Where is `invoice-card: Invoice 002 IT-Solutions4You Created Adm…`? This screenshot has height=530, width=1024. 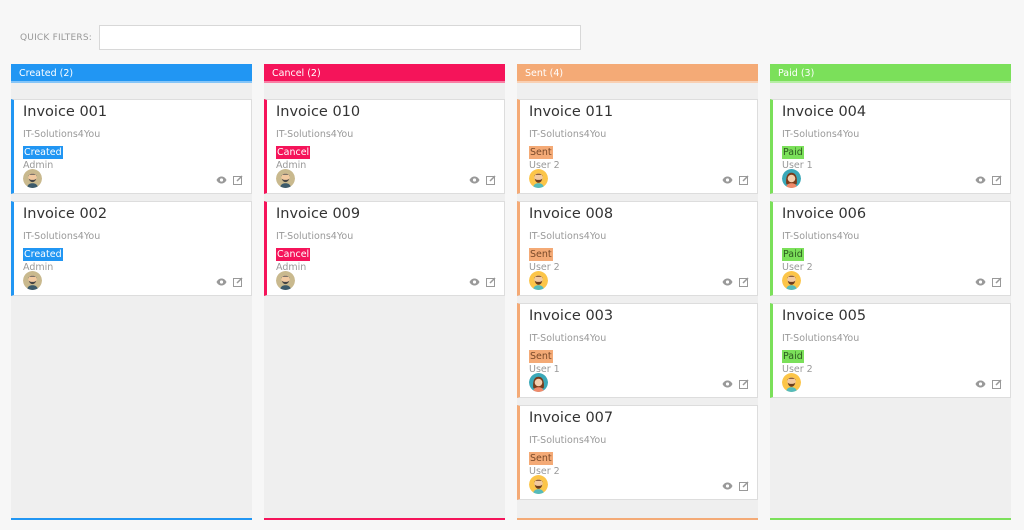
invoice-card: Invoice 002 IT-Solutions4You Created Adm… is located at coordinates (131, 248).